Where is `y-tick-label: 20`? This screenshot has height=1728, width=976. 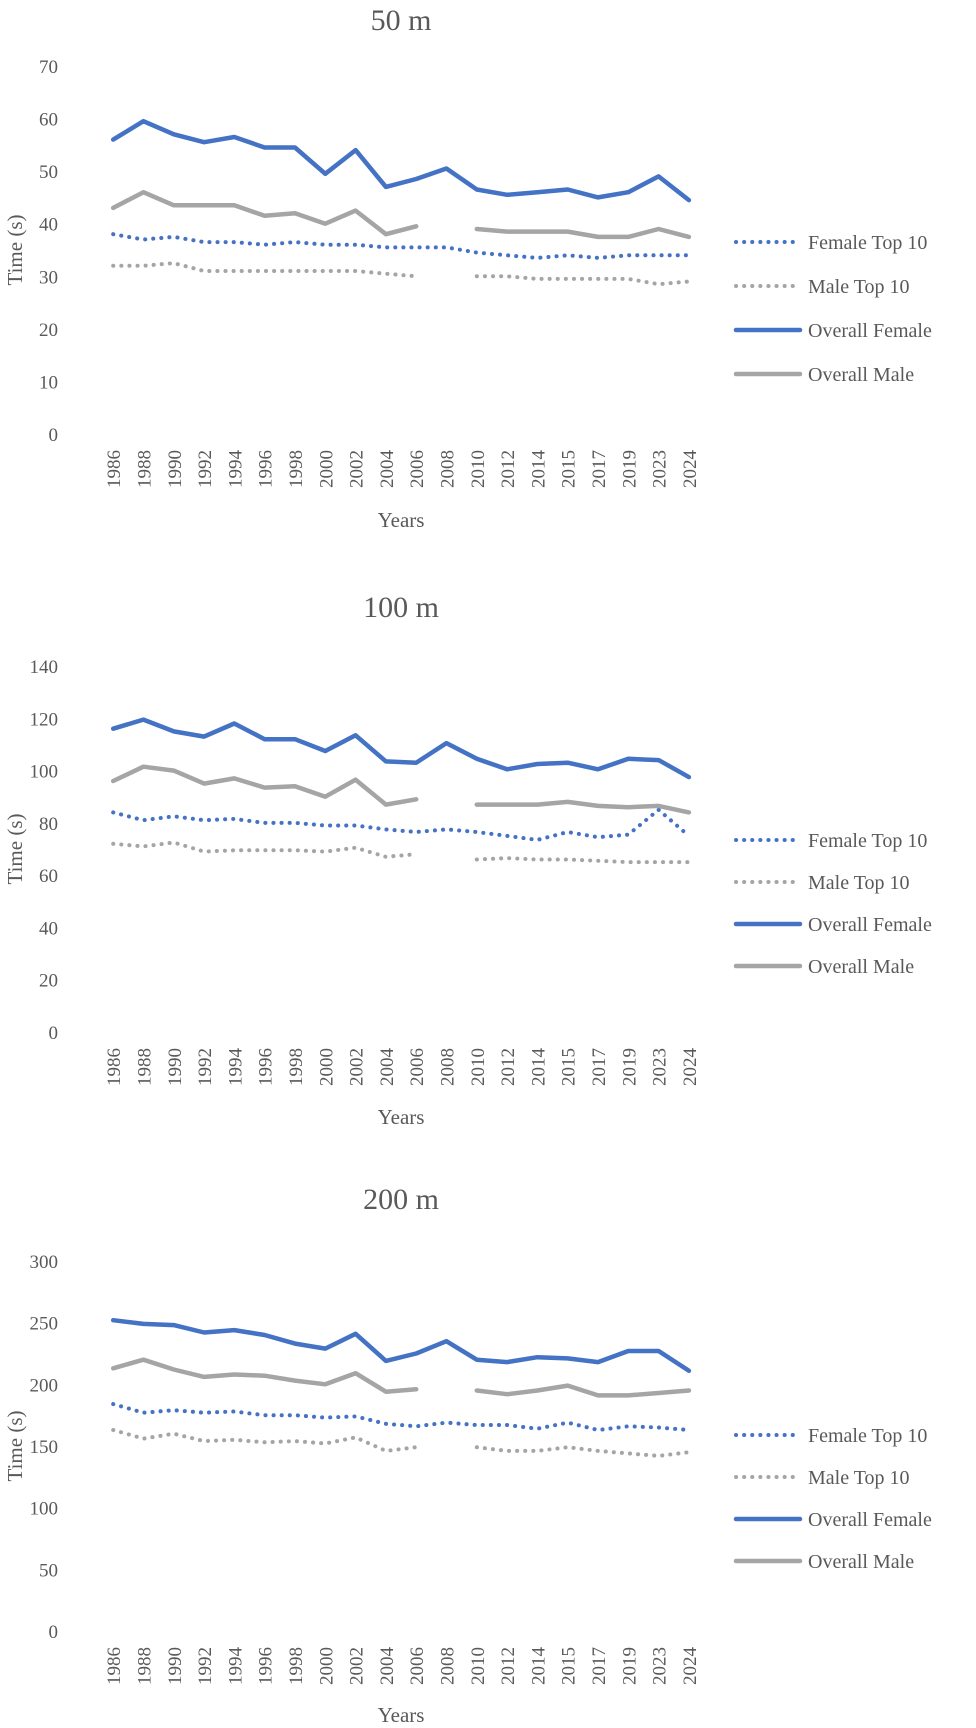 y-tick-label: 20 is located at coordinates (48, 981).